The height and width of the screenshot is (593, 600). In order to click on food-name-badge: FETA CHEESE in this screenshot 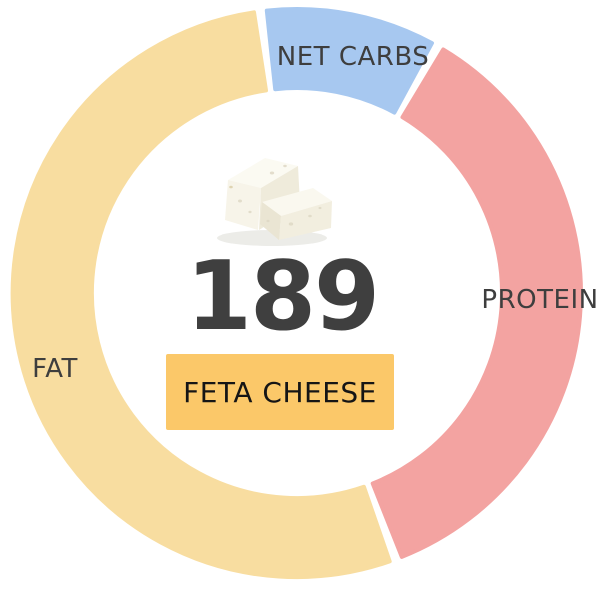, I will do `click(280, 392)`.